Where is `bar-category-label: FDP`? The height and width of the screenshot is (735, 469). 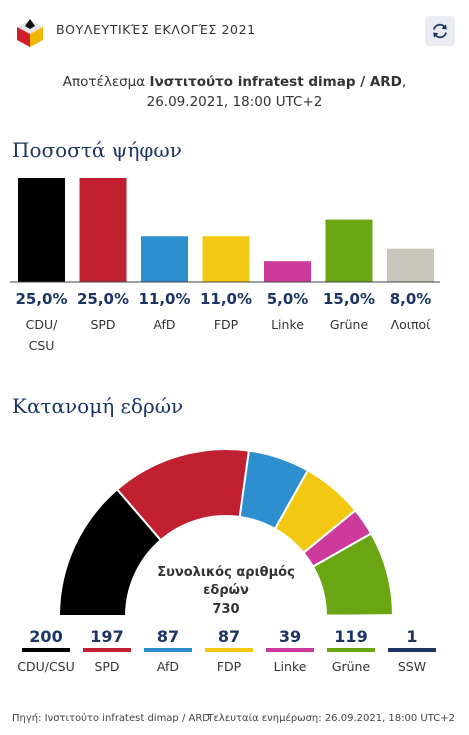 bar-category-label: FDP is located at coordinates (226, 324).